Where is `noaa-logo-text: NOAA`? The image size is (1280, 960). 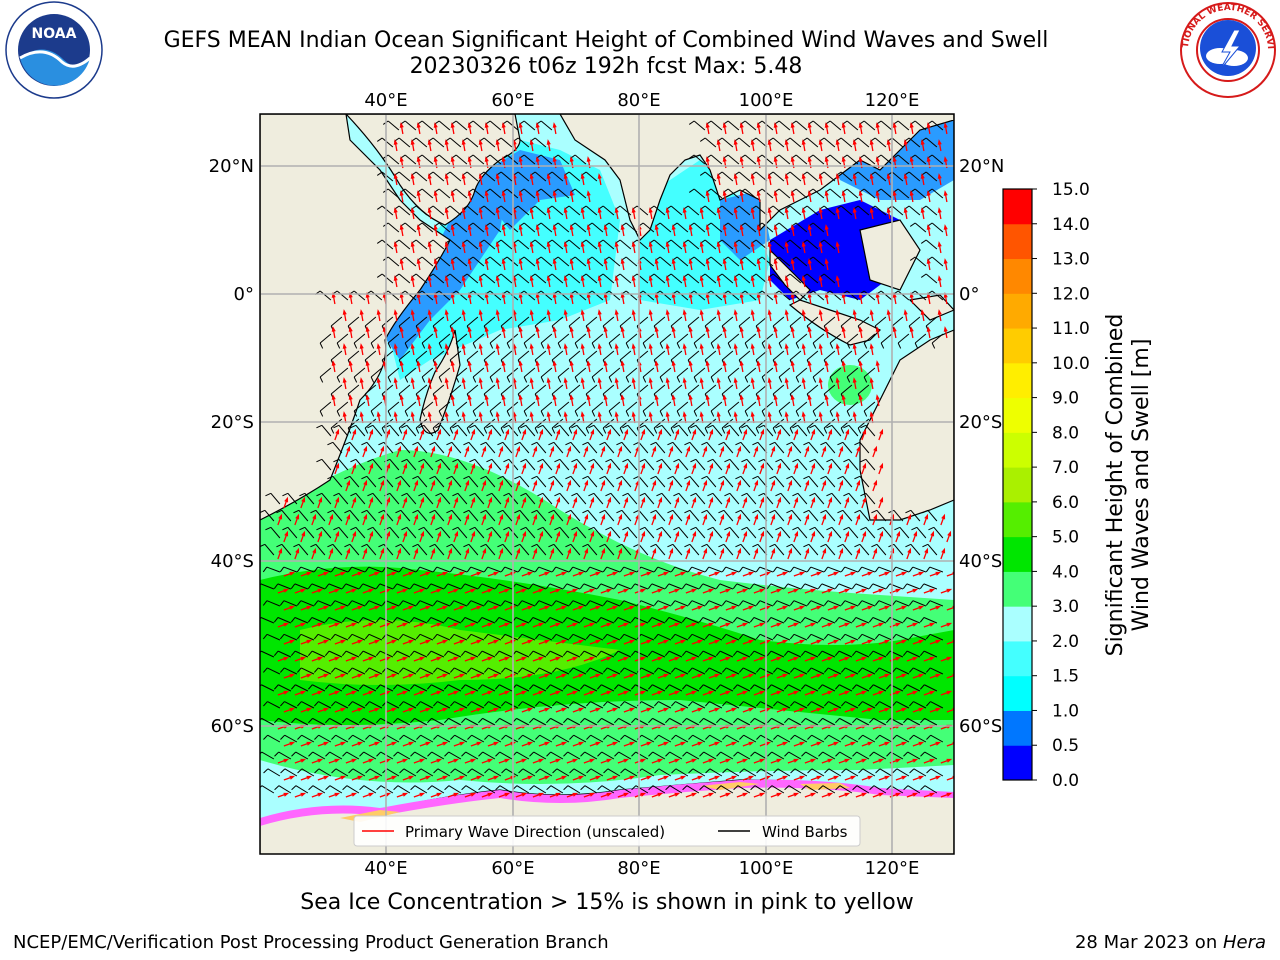
noaa-logo-text: NOAA is located at coordinates (54, 34).